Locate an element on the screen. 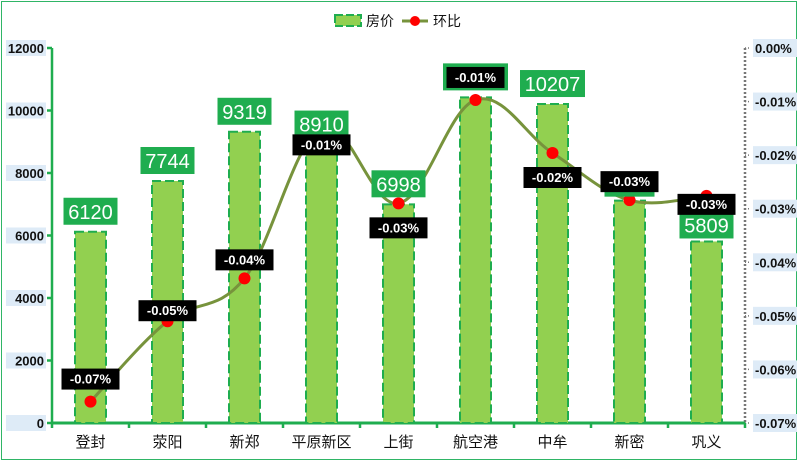 The width and height of the screenshot is (800, 463). pct-value-label: -0.02% is located at coordinates (553, 177).